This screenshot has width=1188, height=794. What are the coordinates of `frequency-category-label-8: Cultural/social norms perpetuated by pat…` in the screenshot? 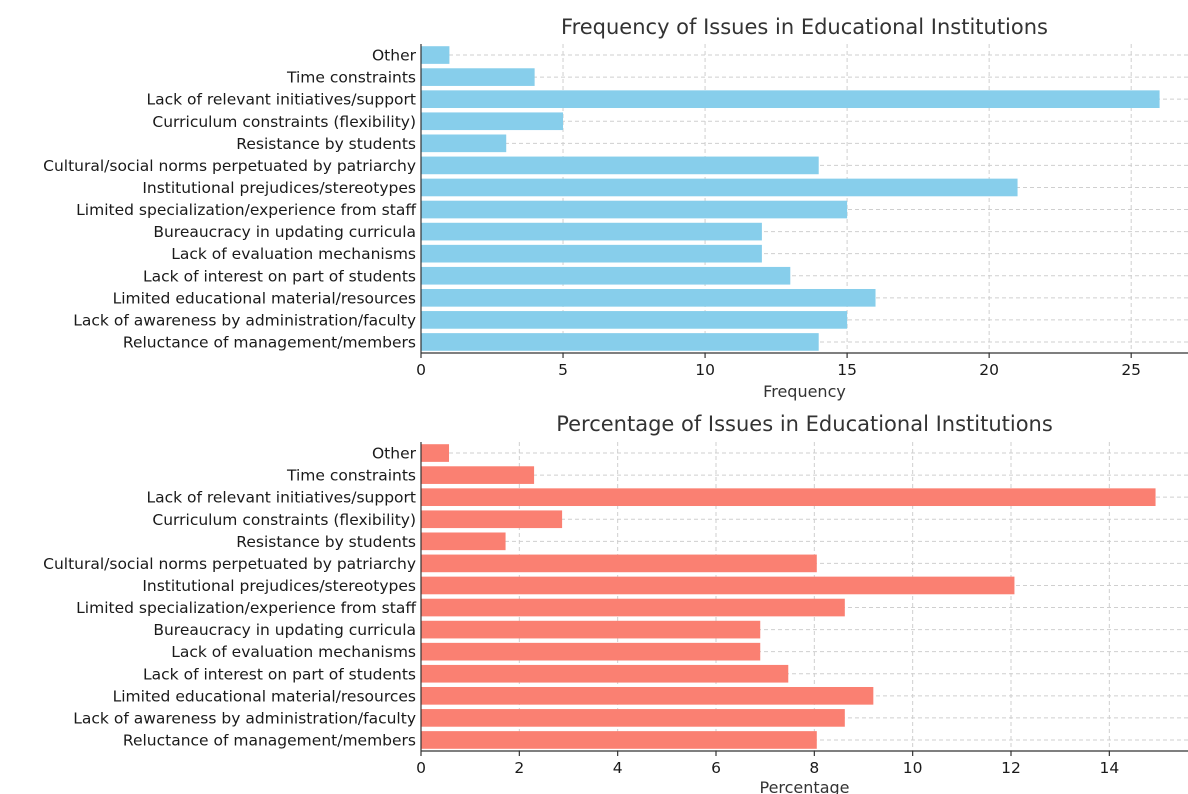 It's located at (229, 166).